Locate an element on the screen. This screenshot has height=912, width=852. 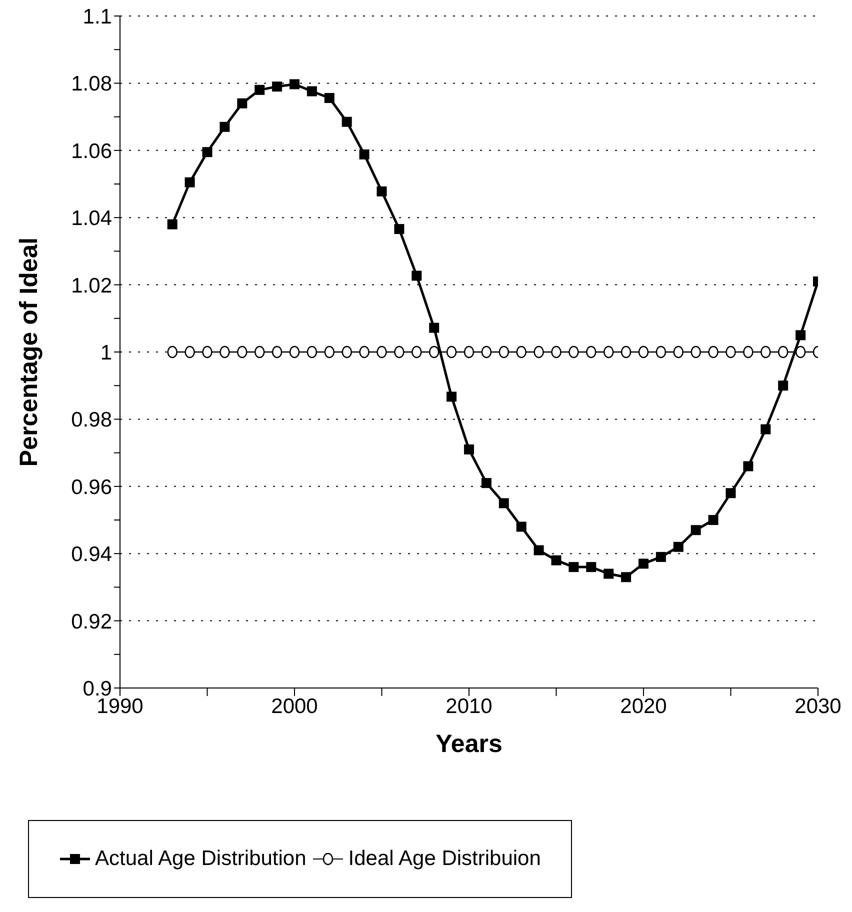
y-tick-label: 1.02 is located at coordinates (91, 286).